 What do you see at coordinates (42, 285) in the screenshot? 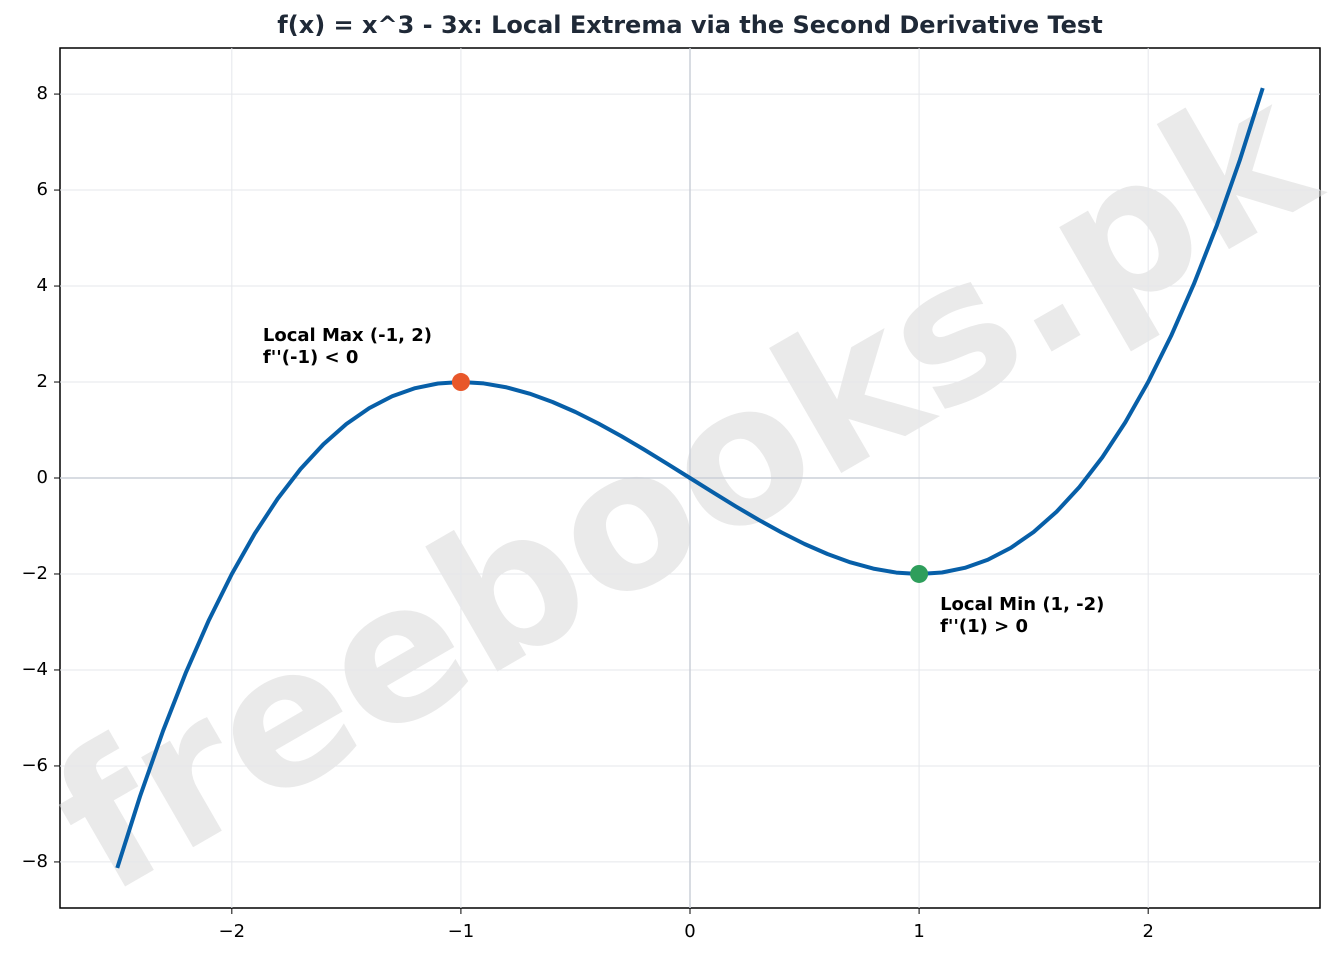
I see `y-tick-label: 4` at bounding box center [42, 285].